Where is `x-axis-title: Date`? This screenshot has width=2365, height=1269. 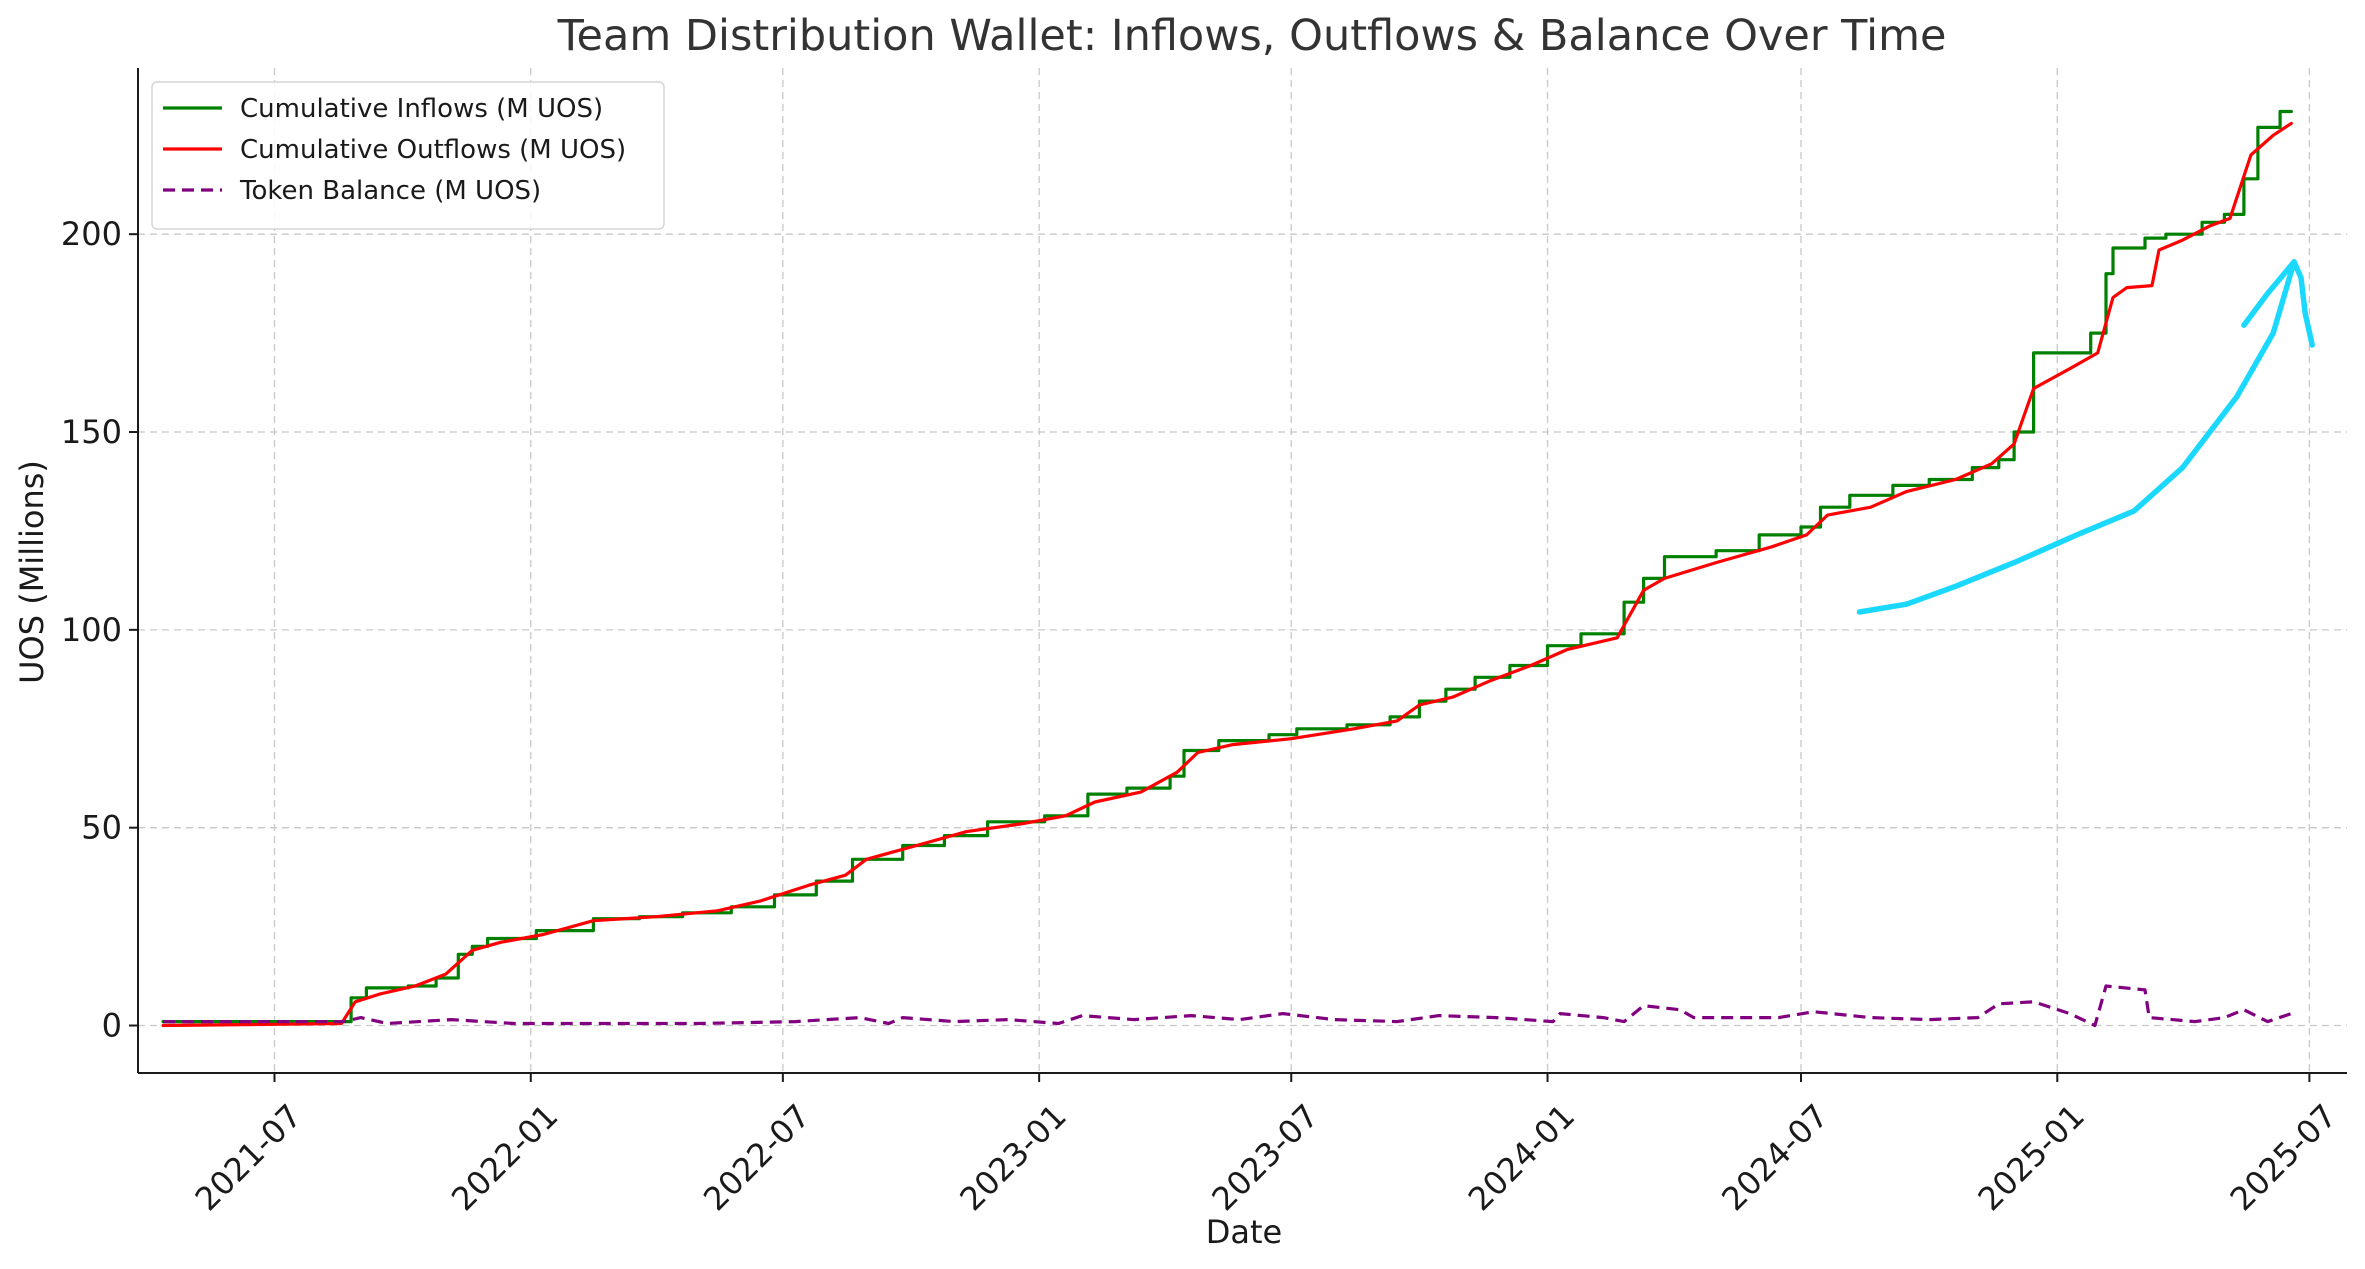
x-axis-title: Date is located at coordinates (1244, 1232).